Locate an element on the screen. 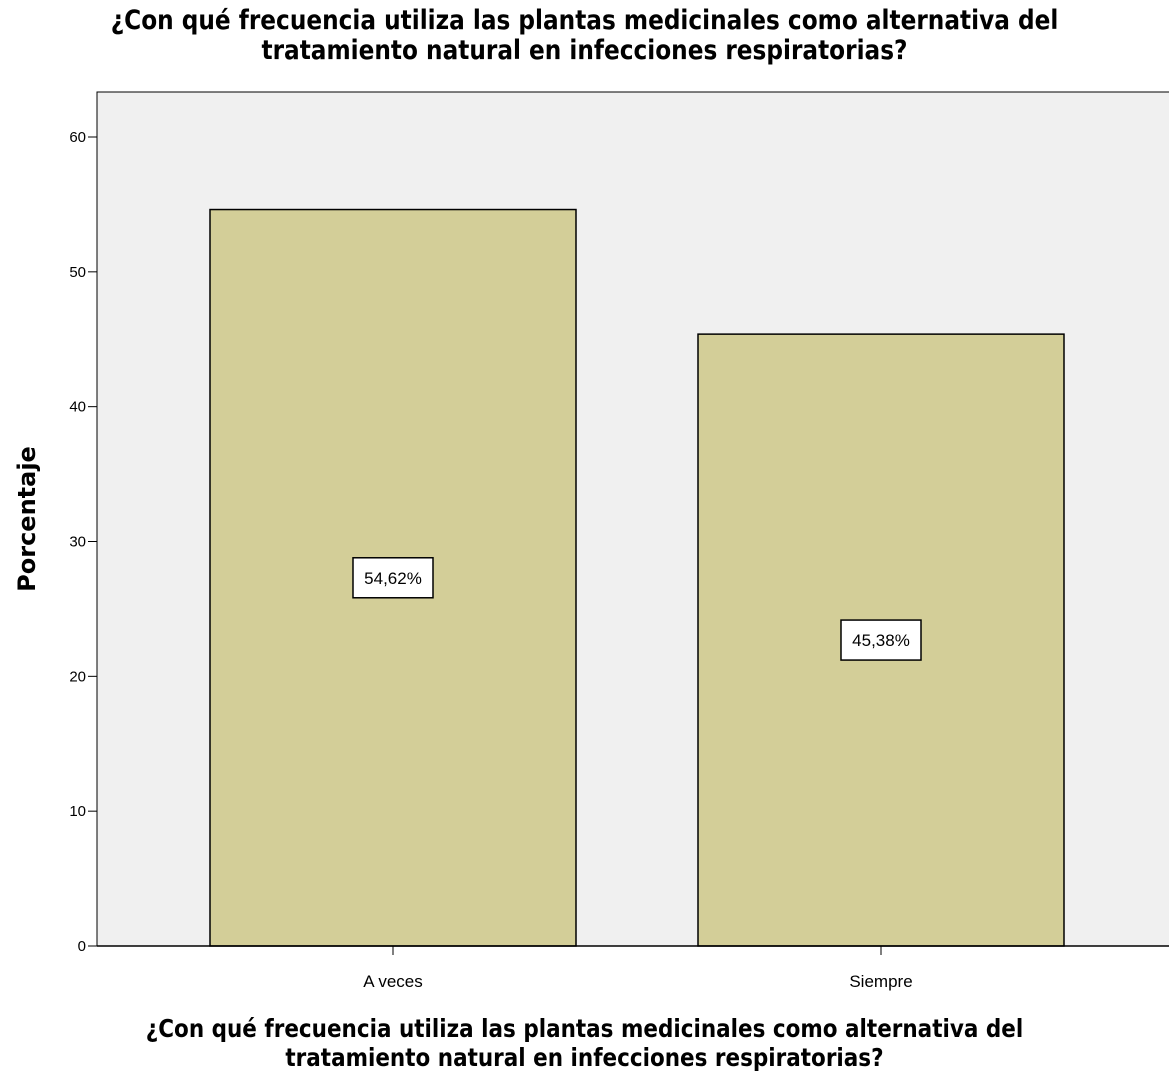 The width and height of the screenshot is (1169, 1080). x-axis: A veces Siempre is located at coordinates (638, 968).